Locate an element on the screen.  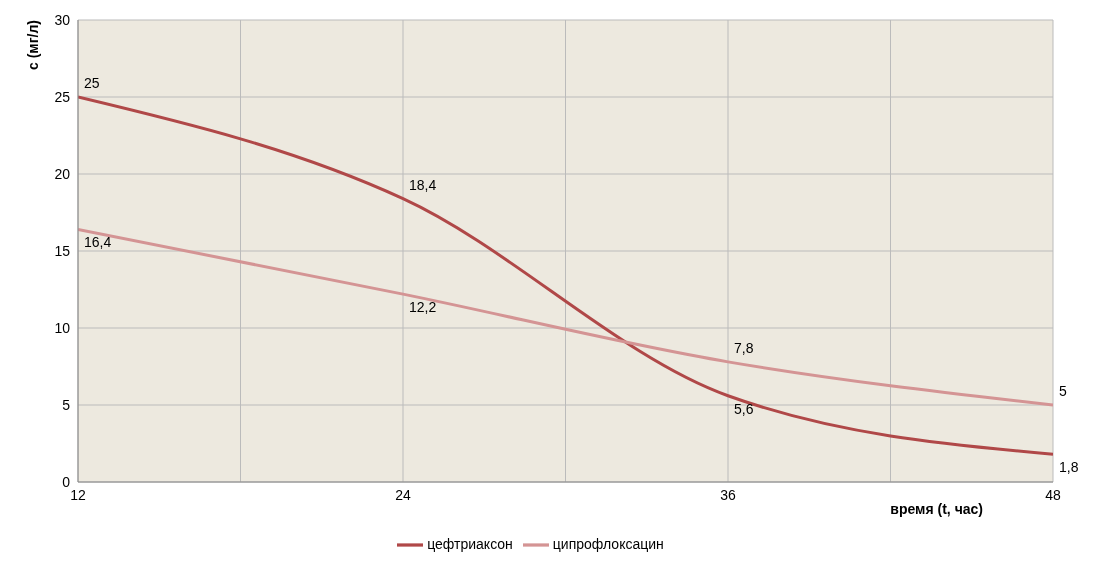
y-tick-label: 0 is located at coordinates (66, 481).